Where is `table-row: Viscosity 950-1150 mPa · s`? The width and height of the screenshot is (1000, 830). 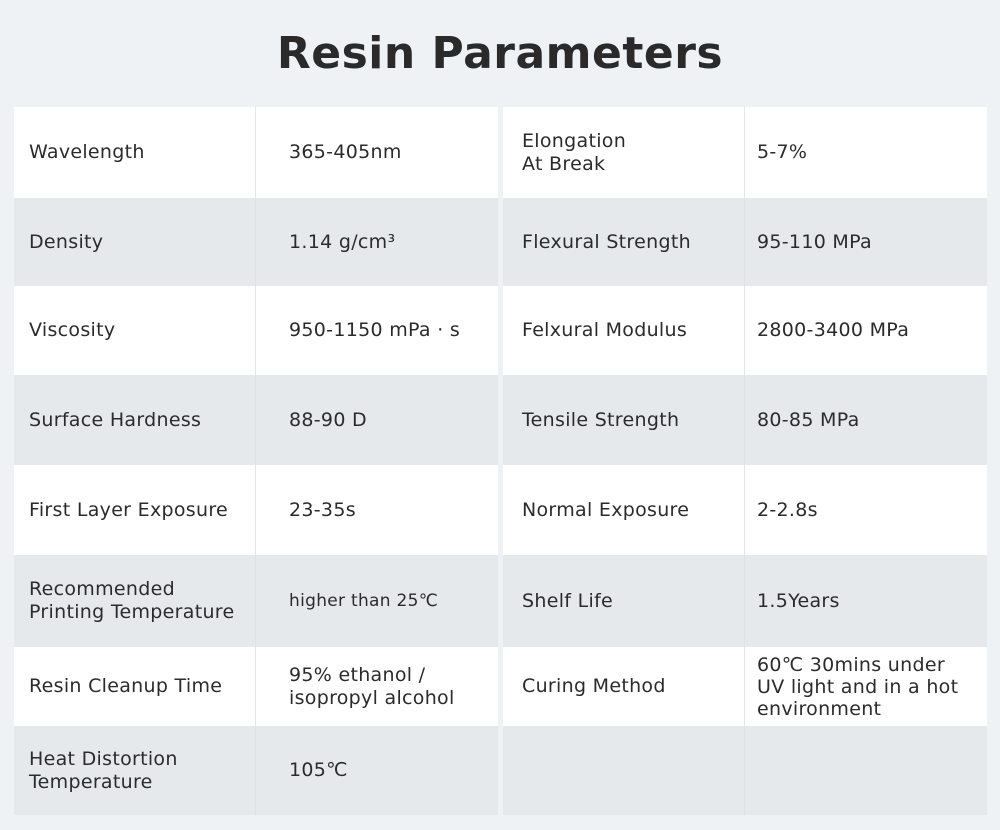
table-row: Viscosity 950-1150 mPa · s is located at coordinates (256, 330).